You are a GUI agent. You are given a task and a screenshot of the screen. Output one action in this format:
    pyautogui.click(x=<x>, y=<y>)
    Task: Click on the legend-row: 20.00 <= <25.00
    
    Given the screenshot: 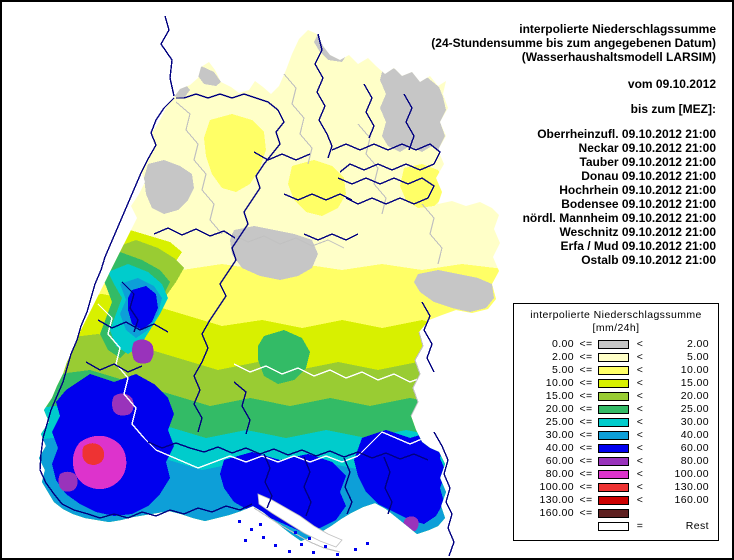 What is the action you would take?
    pyautogui.click(x=627, y=409)
    